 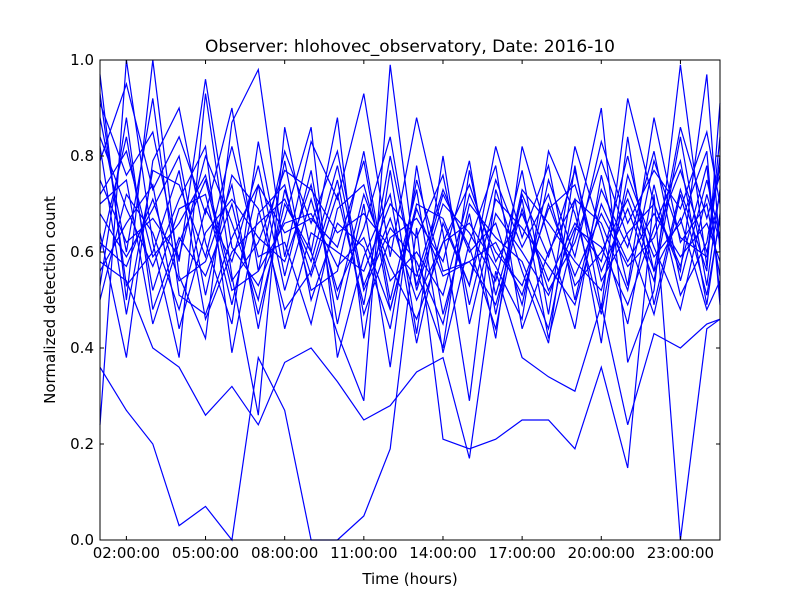 What do you see at coordinates (82, 60) in the screenshot?
I see `y-tick-label-6: 1.0` at bounding box center [82, 60].